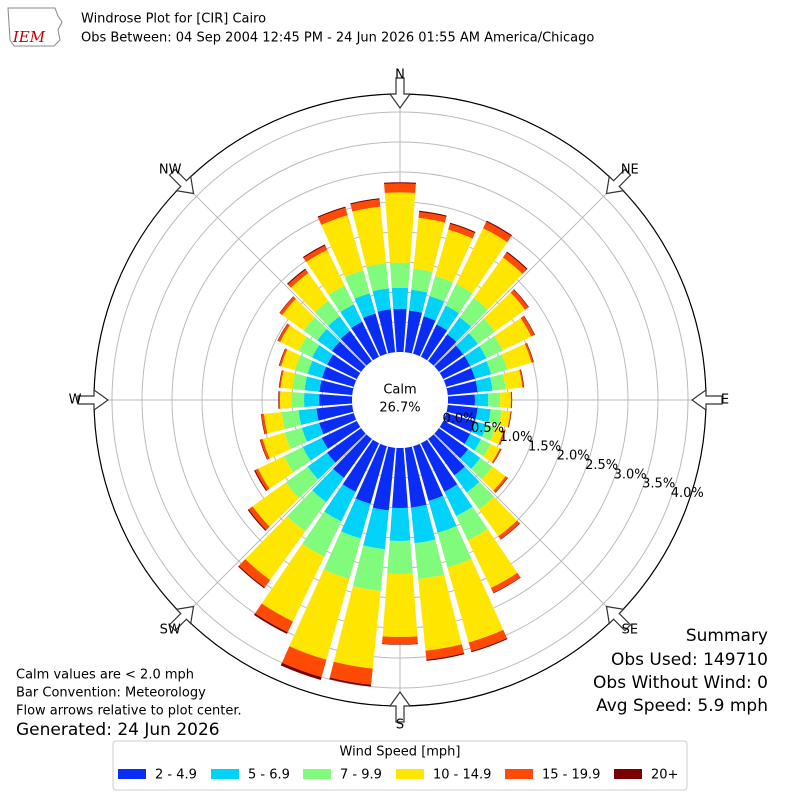 The height and width of the screenshot is (800, 800). What do you see at coordinates (628, 774) in the screenshot?
I see `legend-swatch` at bounding box center [628, 774].